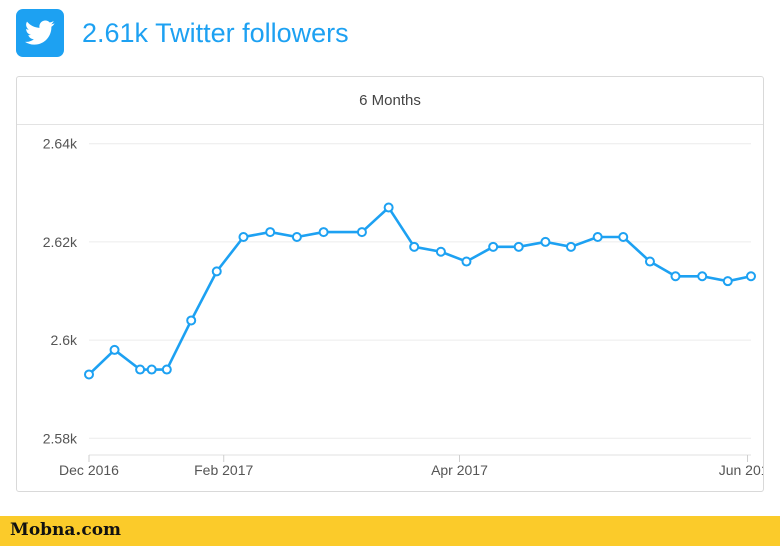 The image size is (780, 546). What do you see at coordinates (390, 101) in the screenshot?
I see `chart-period-title: 6 Months` at bounding box center [390, 101].